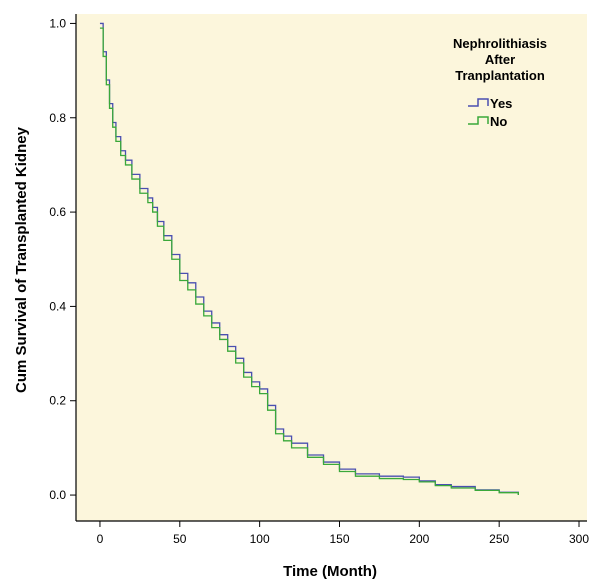 The image size is (589, 579). What do you see at coordinates (330, 571) in the screenshot?
I see `x-axis-title: Time (Month)` at bounding box center [330, 571].